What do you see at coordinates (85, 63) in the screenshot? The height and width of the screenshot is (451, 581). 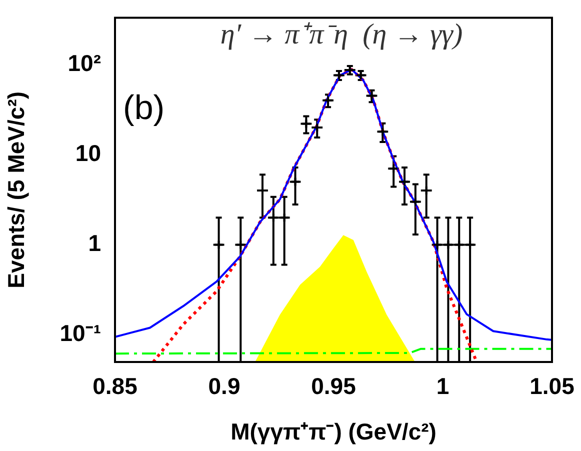 I see `y-tick-label: 10²` at bounding box center [85, 63].